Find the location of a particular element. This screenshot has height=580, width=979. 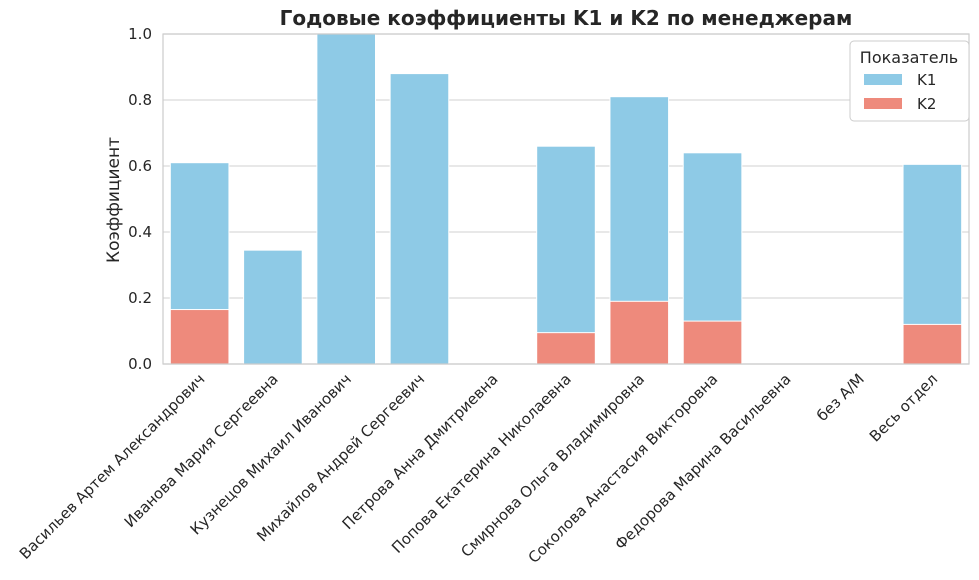

x-tick-label: Кузнецов Михаил Иванович is located at coordinates (271, 454).